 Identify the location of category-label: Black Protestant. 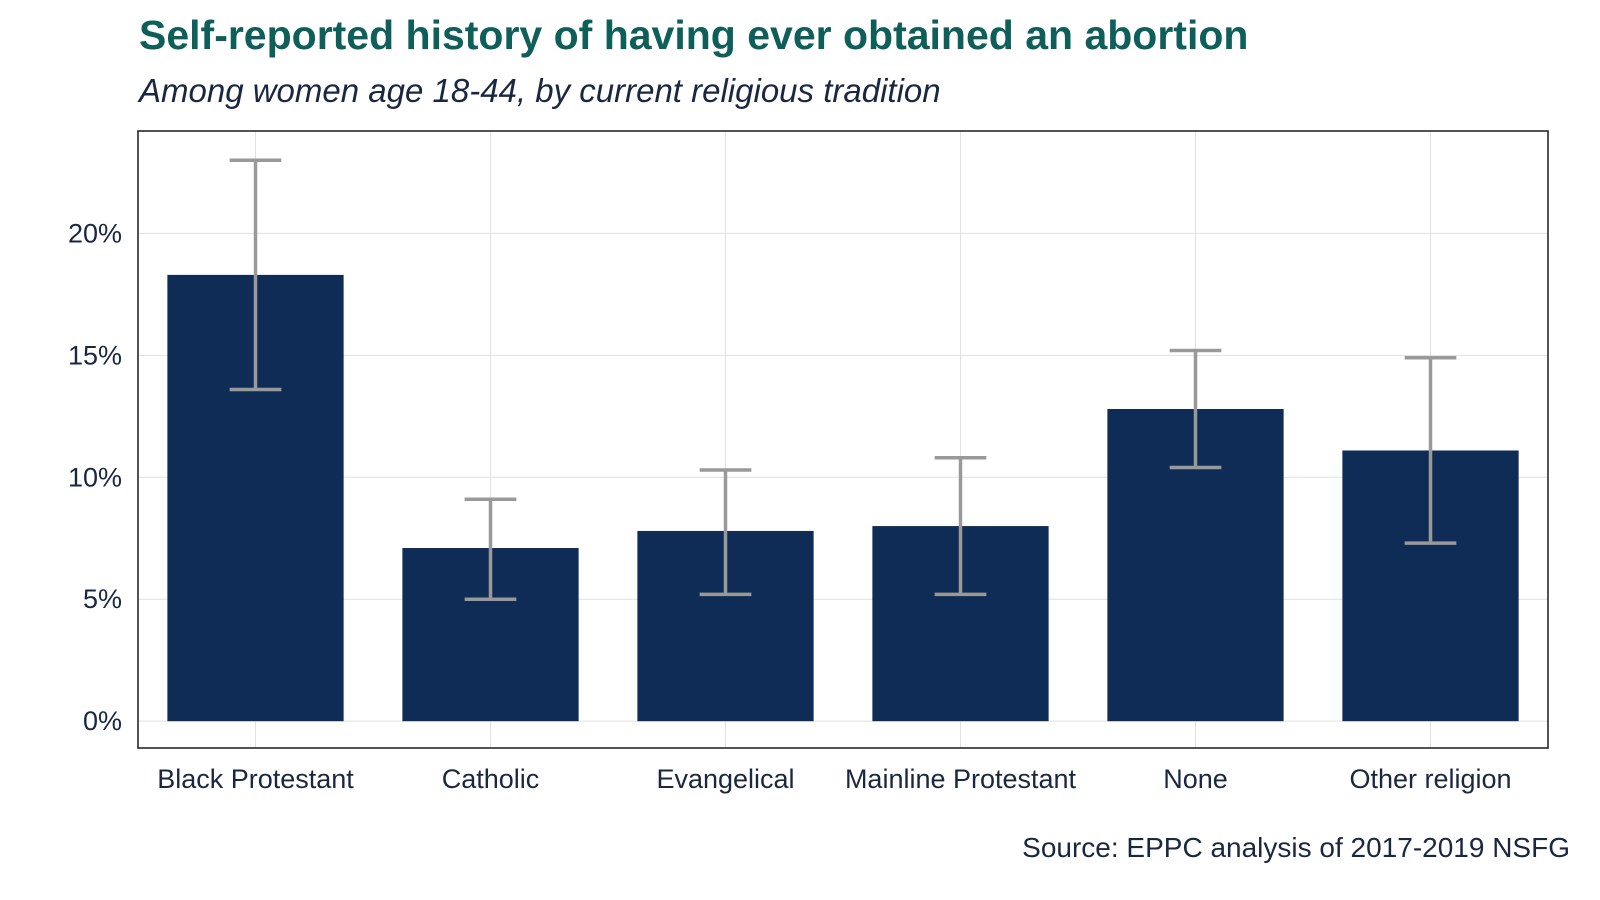
(255, 779).